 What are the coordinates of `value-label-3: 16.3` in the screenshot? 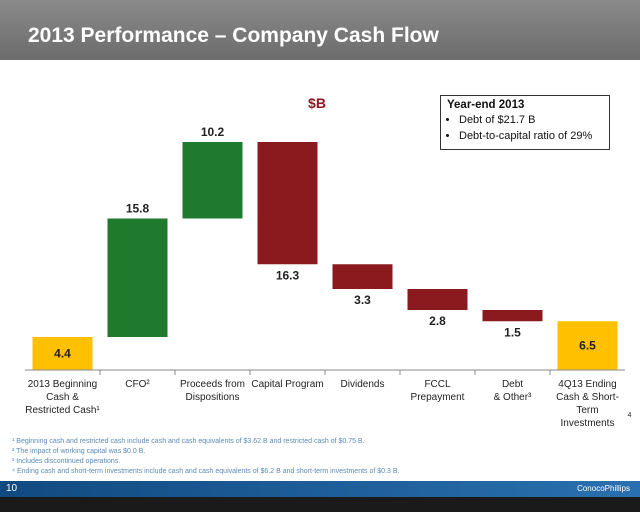 It's located at (288, 275).